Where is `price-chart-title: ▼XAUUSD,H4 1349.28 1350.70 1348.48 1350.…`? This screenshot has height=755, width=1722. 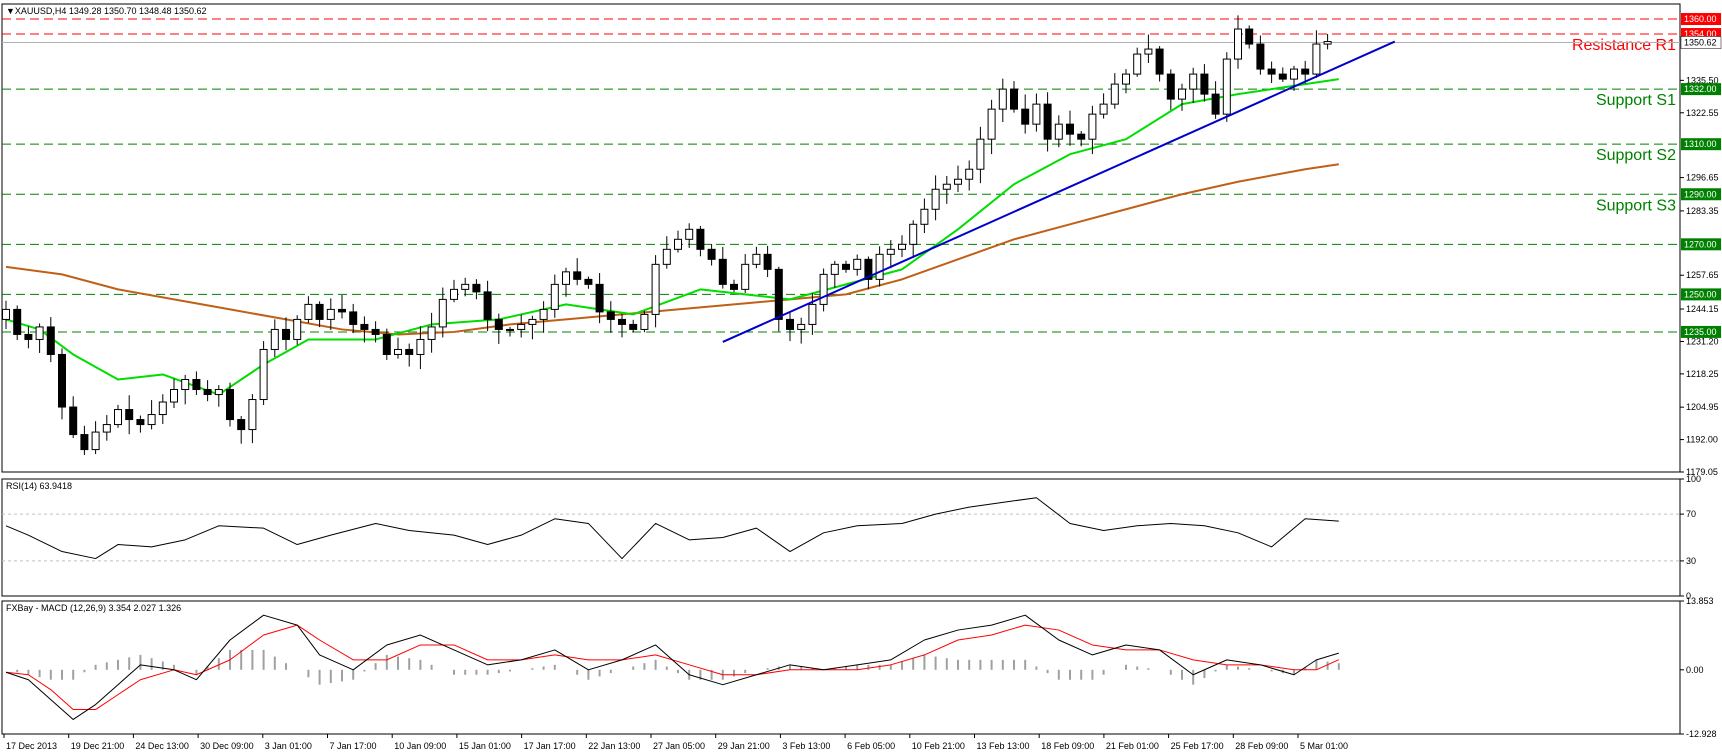
price-chart-title: ▼XAUUSD,H4 1349.28 1350.70 1348.48 1350.… is located at coordinates (106, 11).